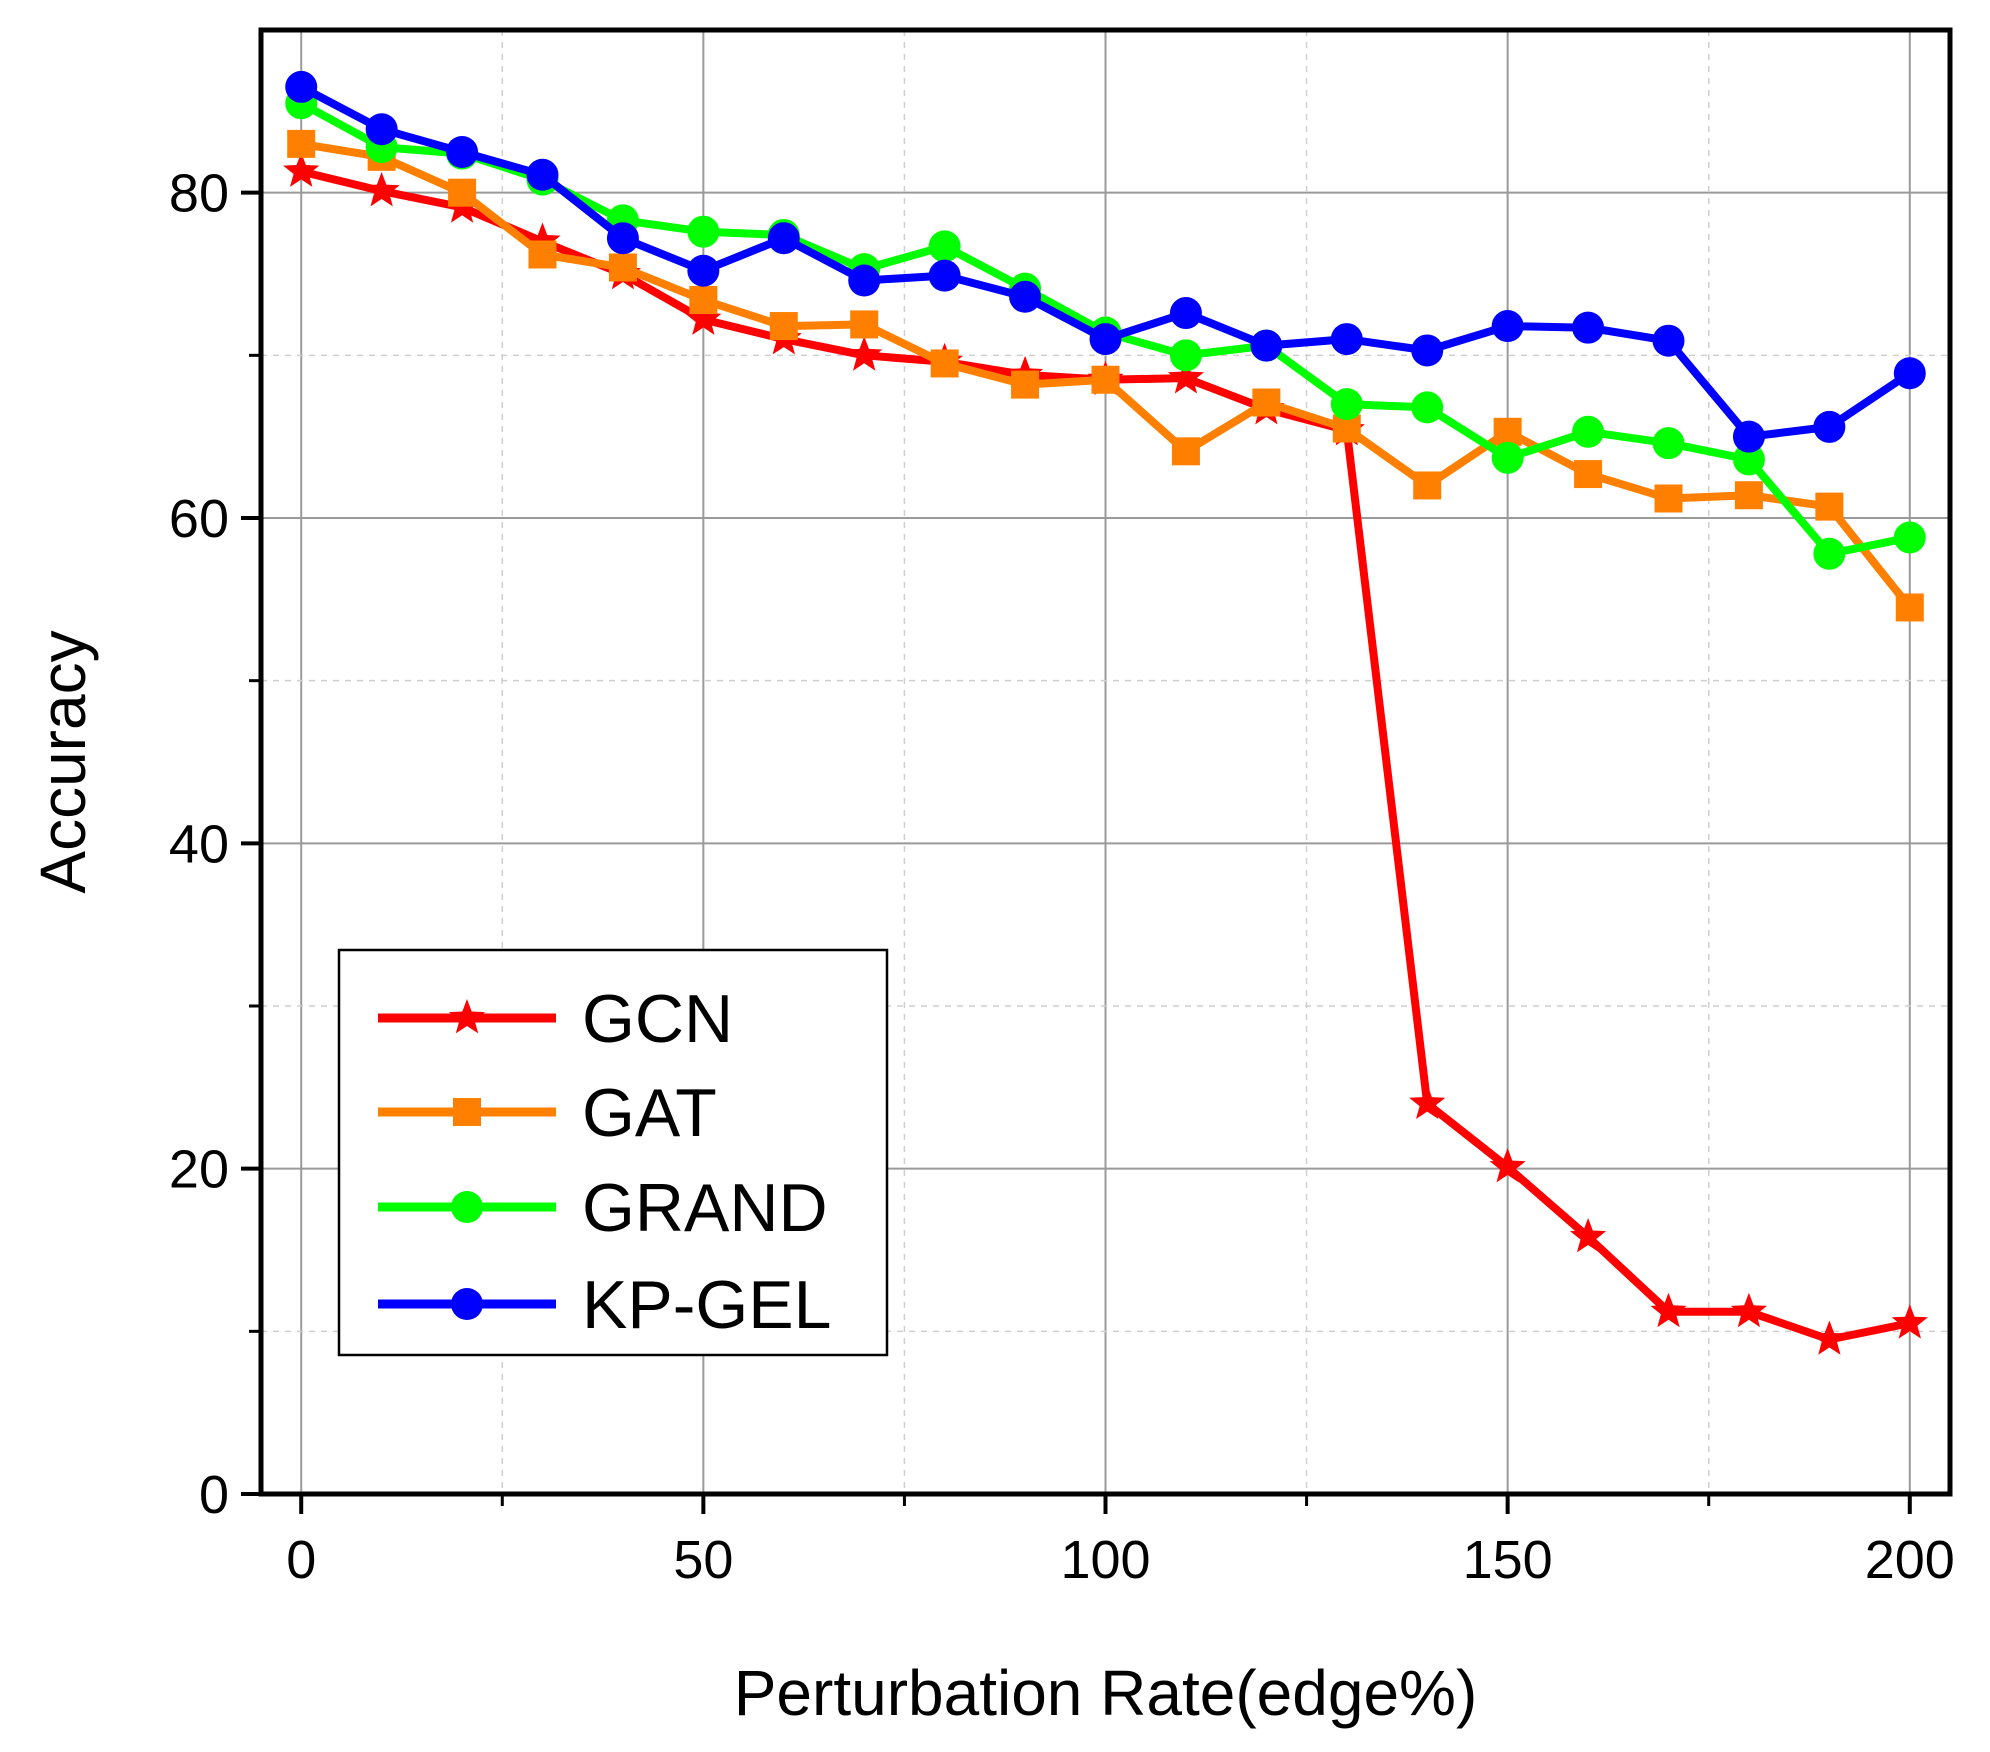 This screenshot has height=1752, width=1990. I want to click on legend-label-grand: GRAND, so click(705, 1208).